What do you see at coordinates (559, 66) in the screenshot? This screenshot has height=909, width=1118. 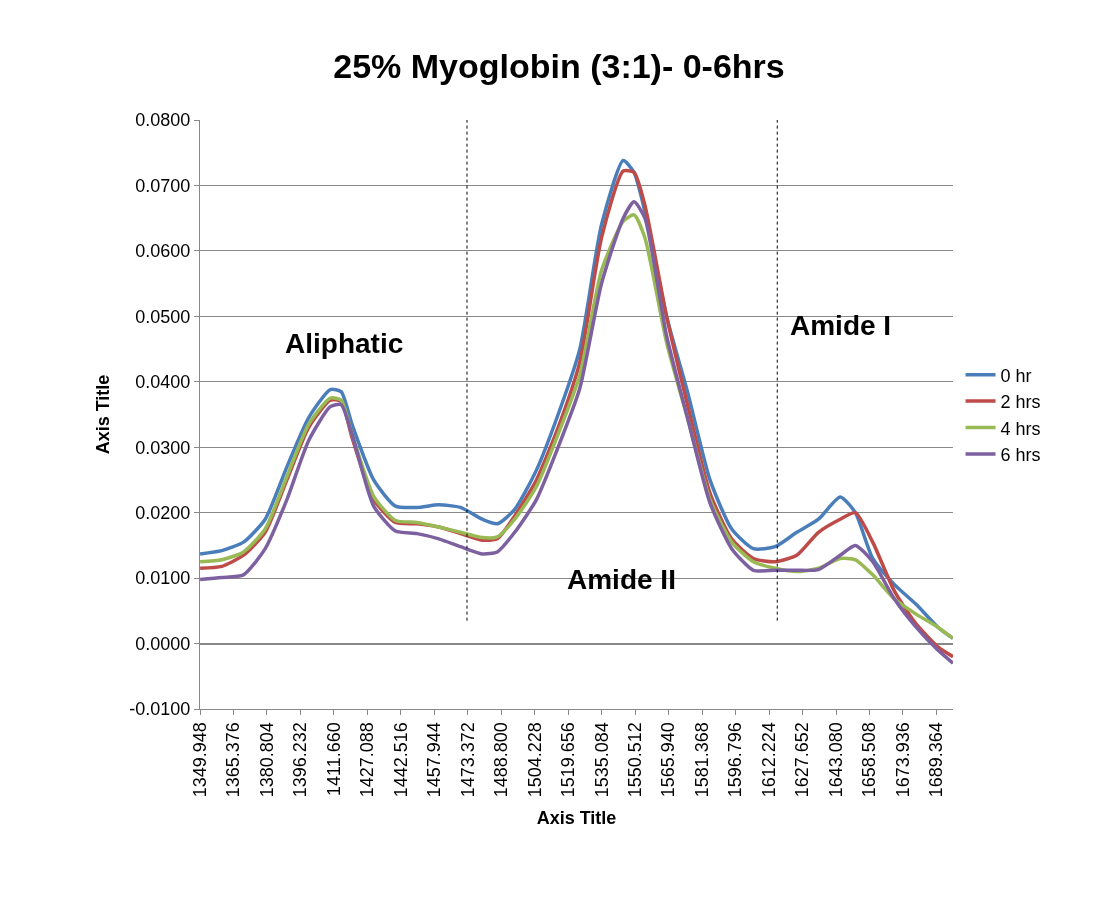 I see `chart-title: 25% Myoglobin (3:1)- 0-6hrs` at bounding box center [559, 66].